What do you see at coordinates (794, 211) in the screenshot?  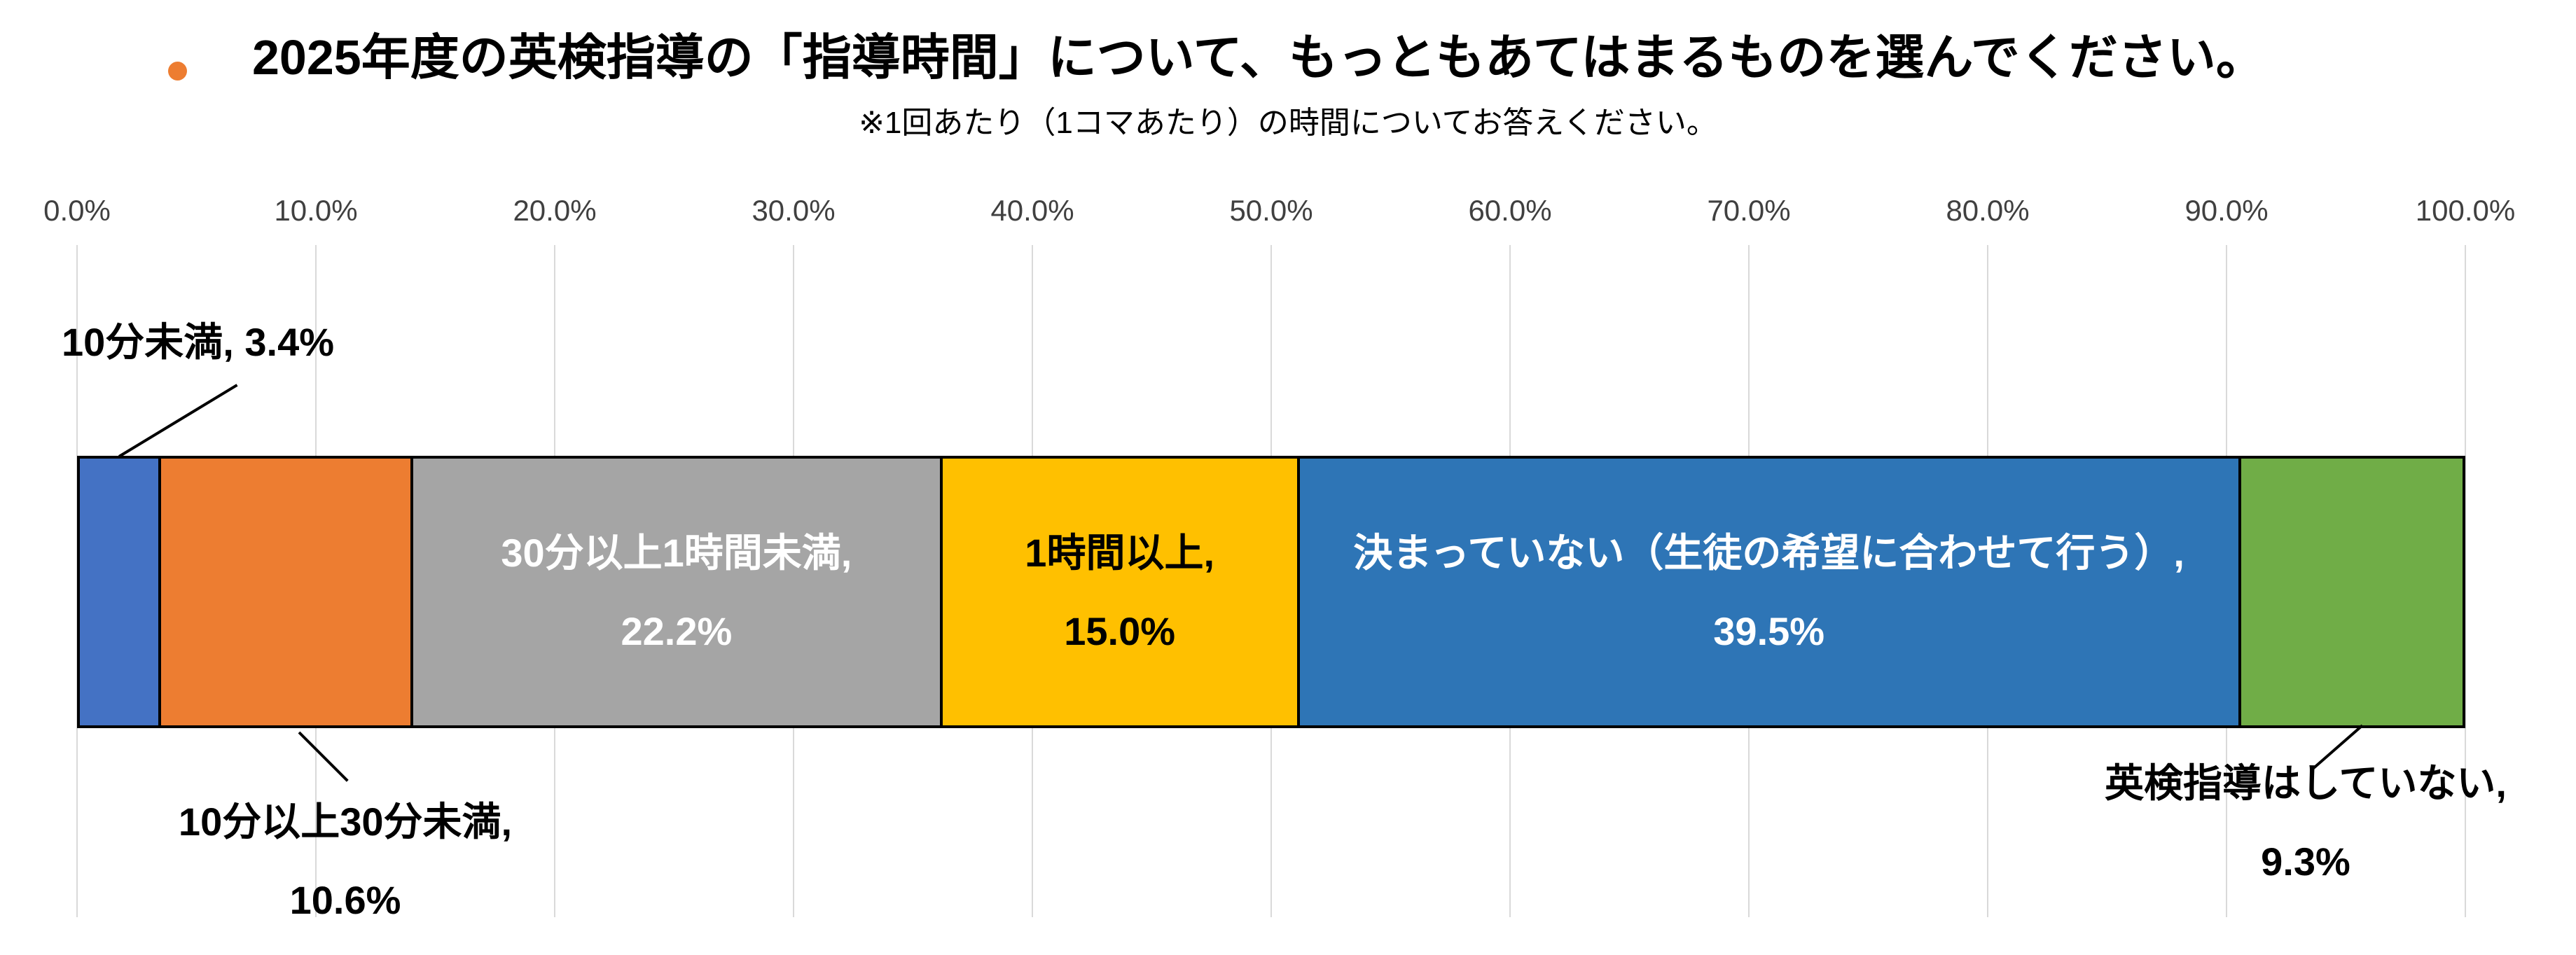 I see `x-tick-label: 30.0%` at bounding box center [794, 211].